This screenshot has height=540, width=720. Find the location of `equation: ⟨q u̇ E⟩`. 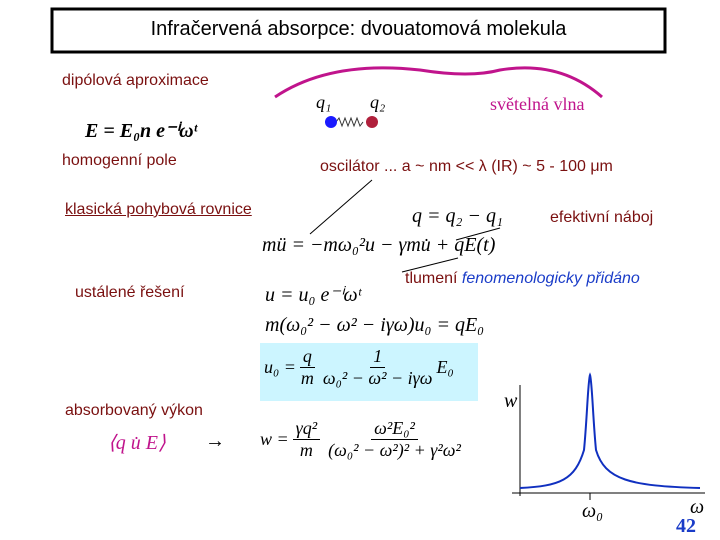

equation: ⟨q u̇ E⟩ is located at coordinates (137, 443).